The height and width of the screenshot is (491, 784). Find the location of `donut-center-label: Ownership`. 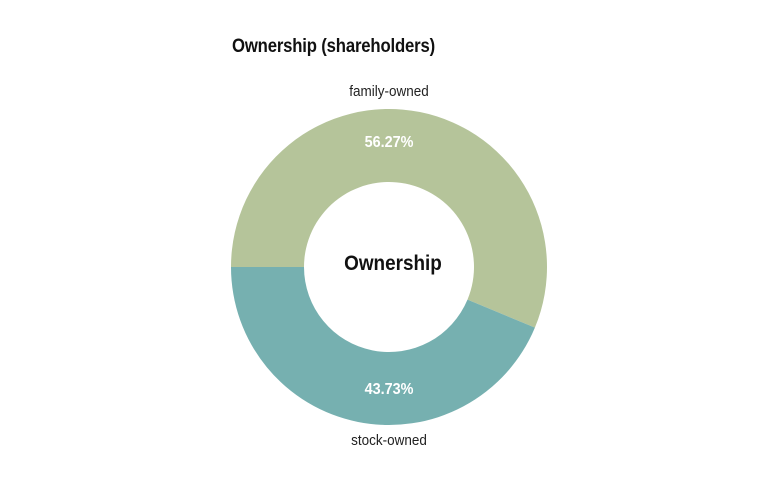

donut-center-label: Ownership is located at coordinates (393, 263).